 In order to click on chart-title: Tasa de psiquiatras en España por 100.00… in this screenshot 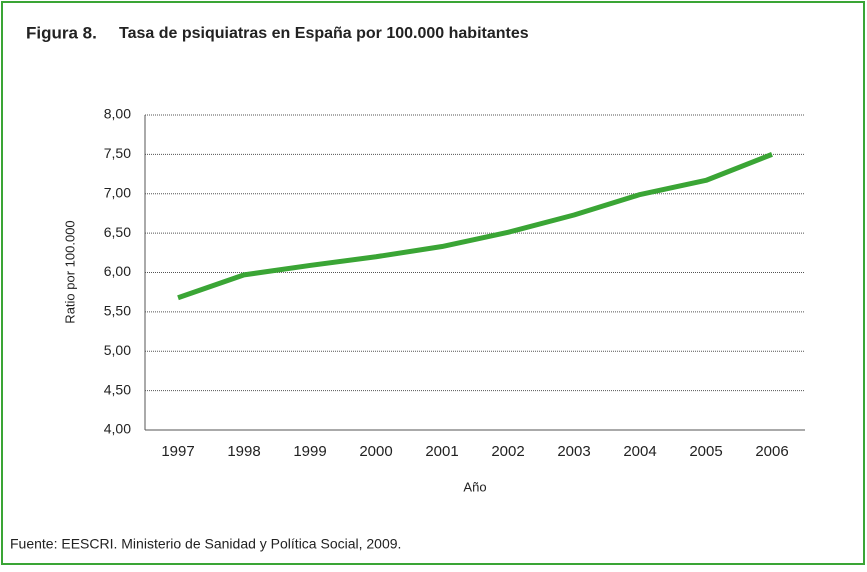, I will do `click(324, 33)`.